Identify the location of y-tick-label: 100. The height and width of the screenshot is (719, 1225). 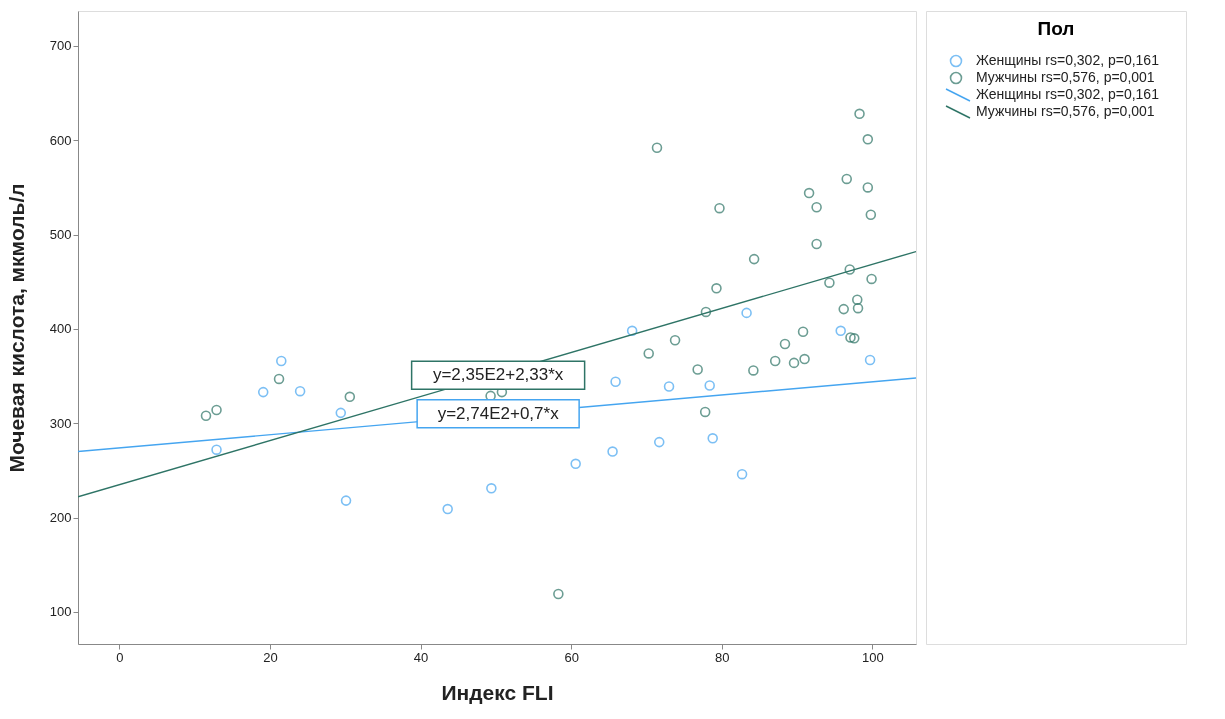
(60, 612).